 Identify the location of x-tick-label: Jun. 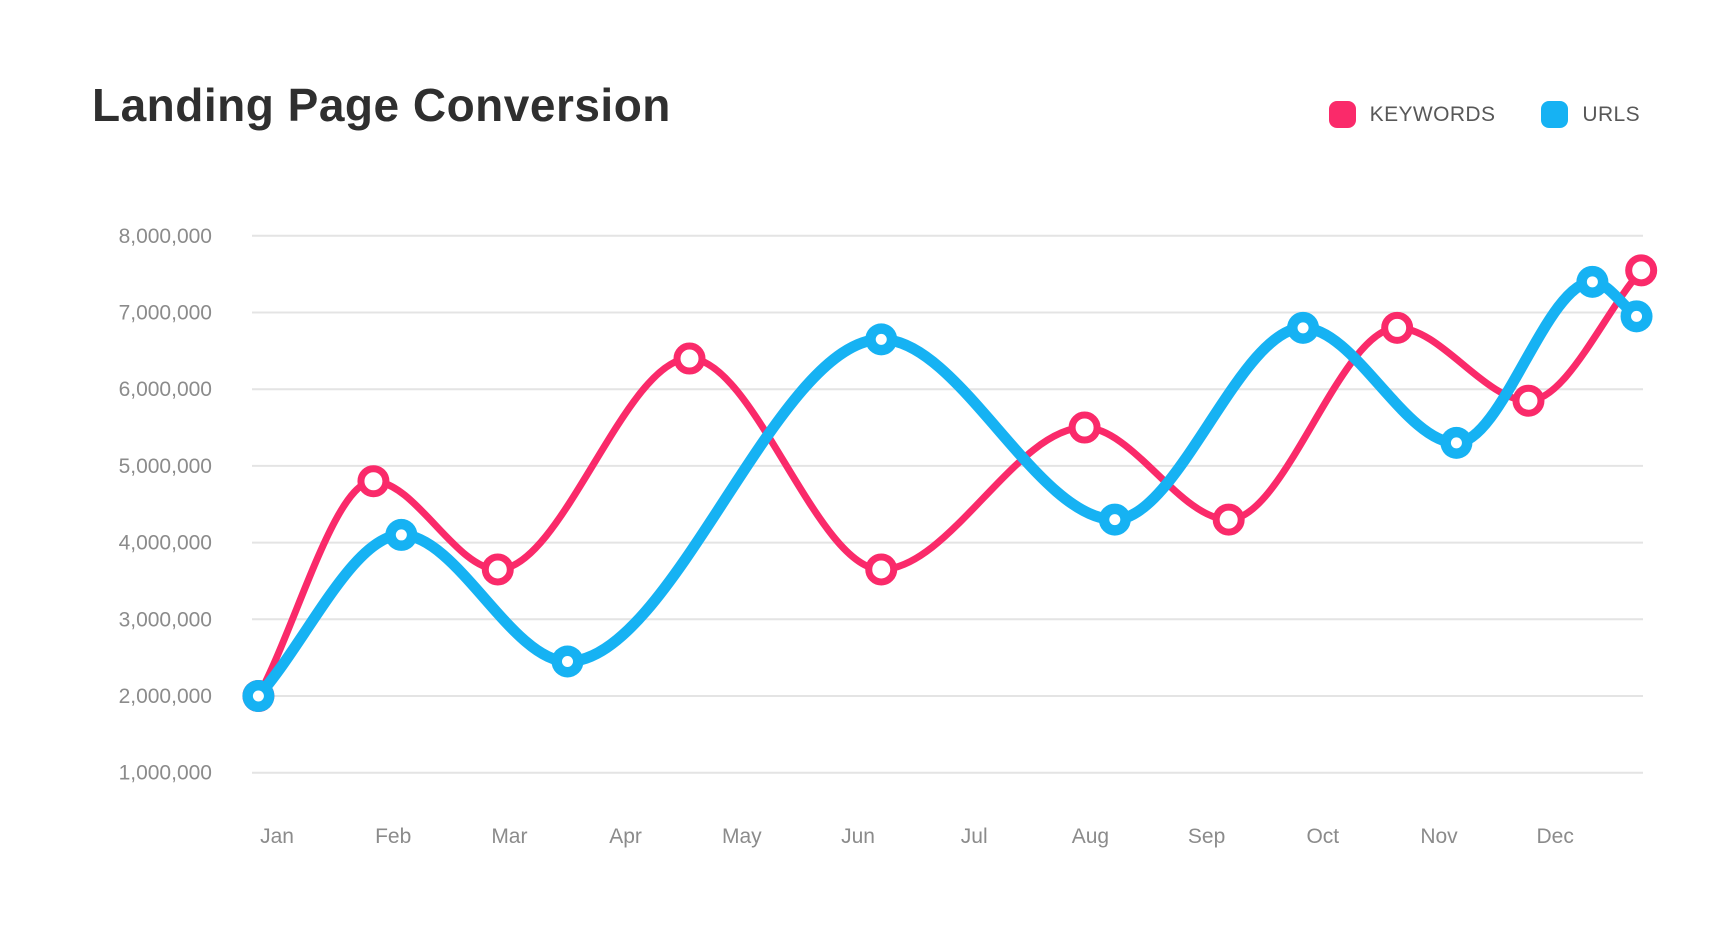
(858, 836).